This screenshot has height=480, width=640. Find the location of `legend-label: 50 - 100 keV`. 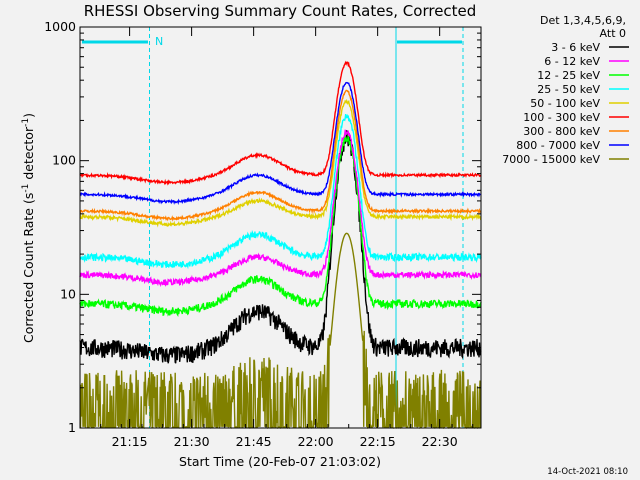

legend-label: 50 - 100 keV is located at coordinates (565, 103).